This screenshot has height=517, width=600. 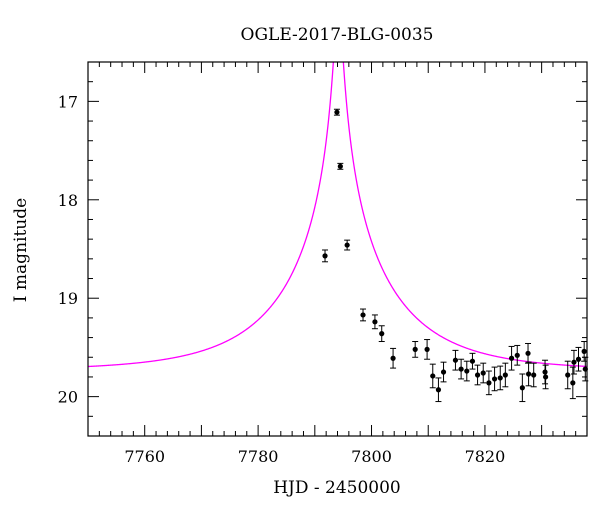 I want to click on x-tick-label: 7760, so click(x=144, y=456).